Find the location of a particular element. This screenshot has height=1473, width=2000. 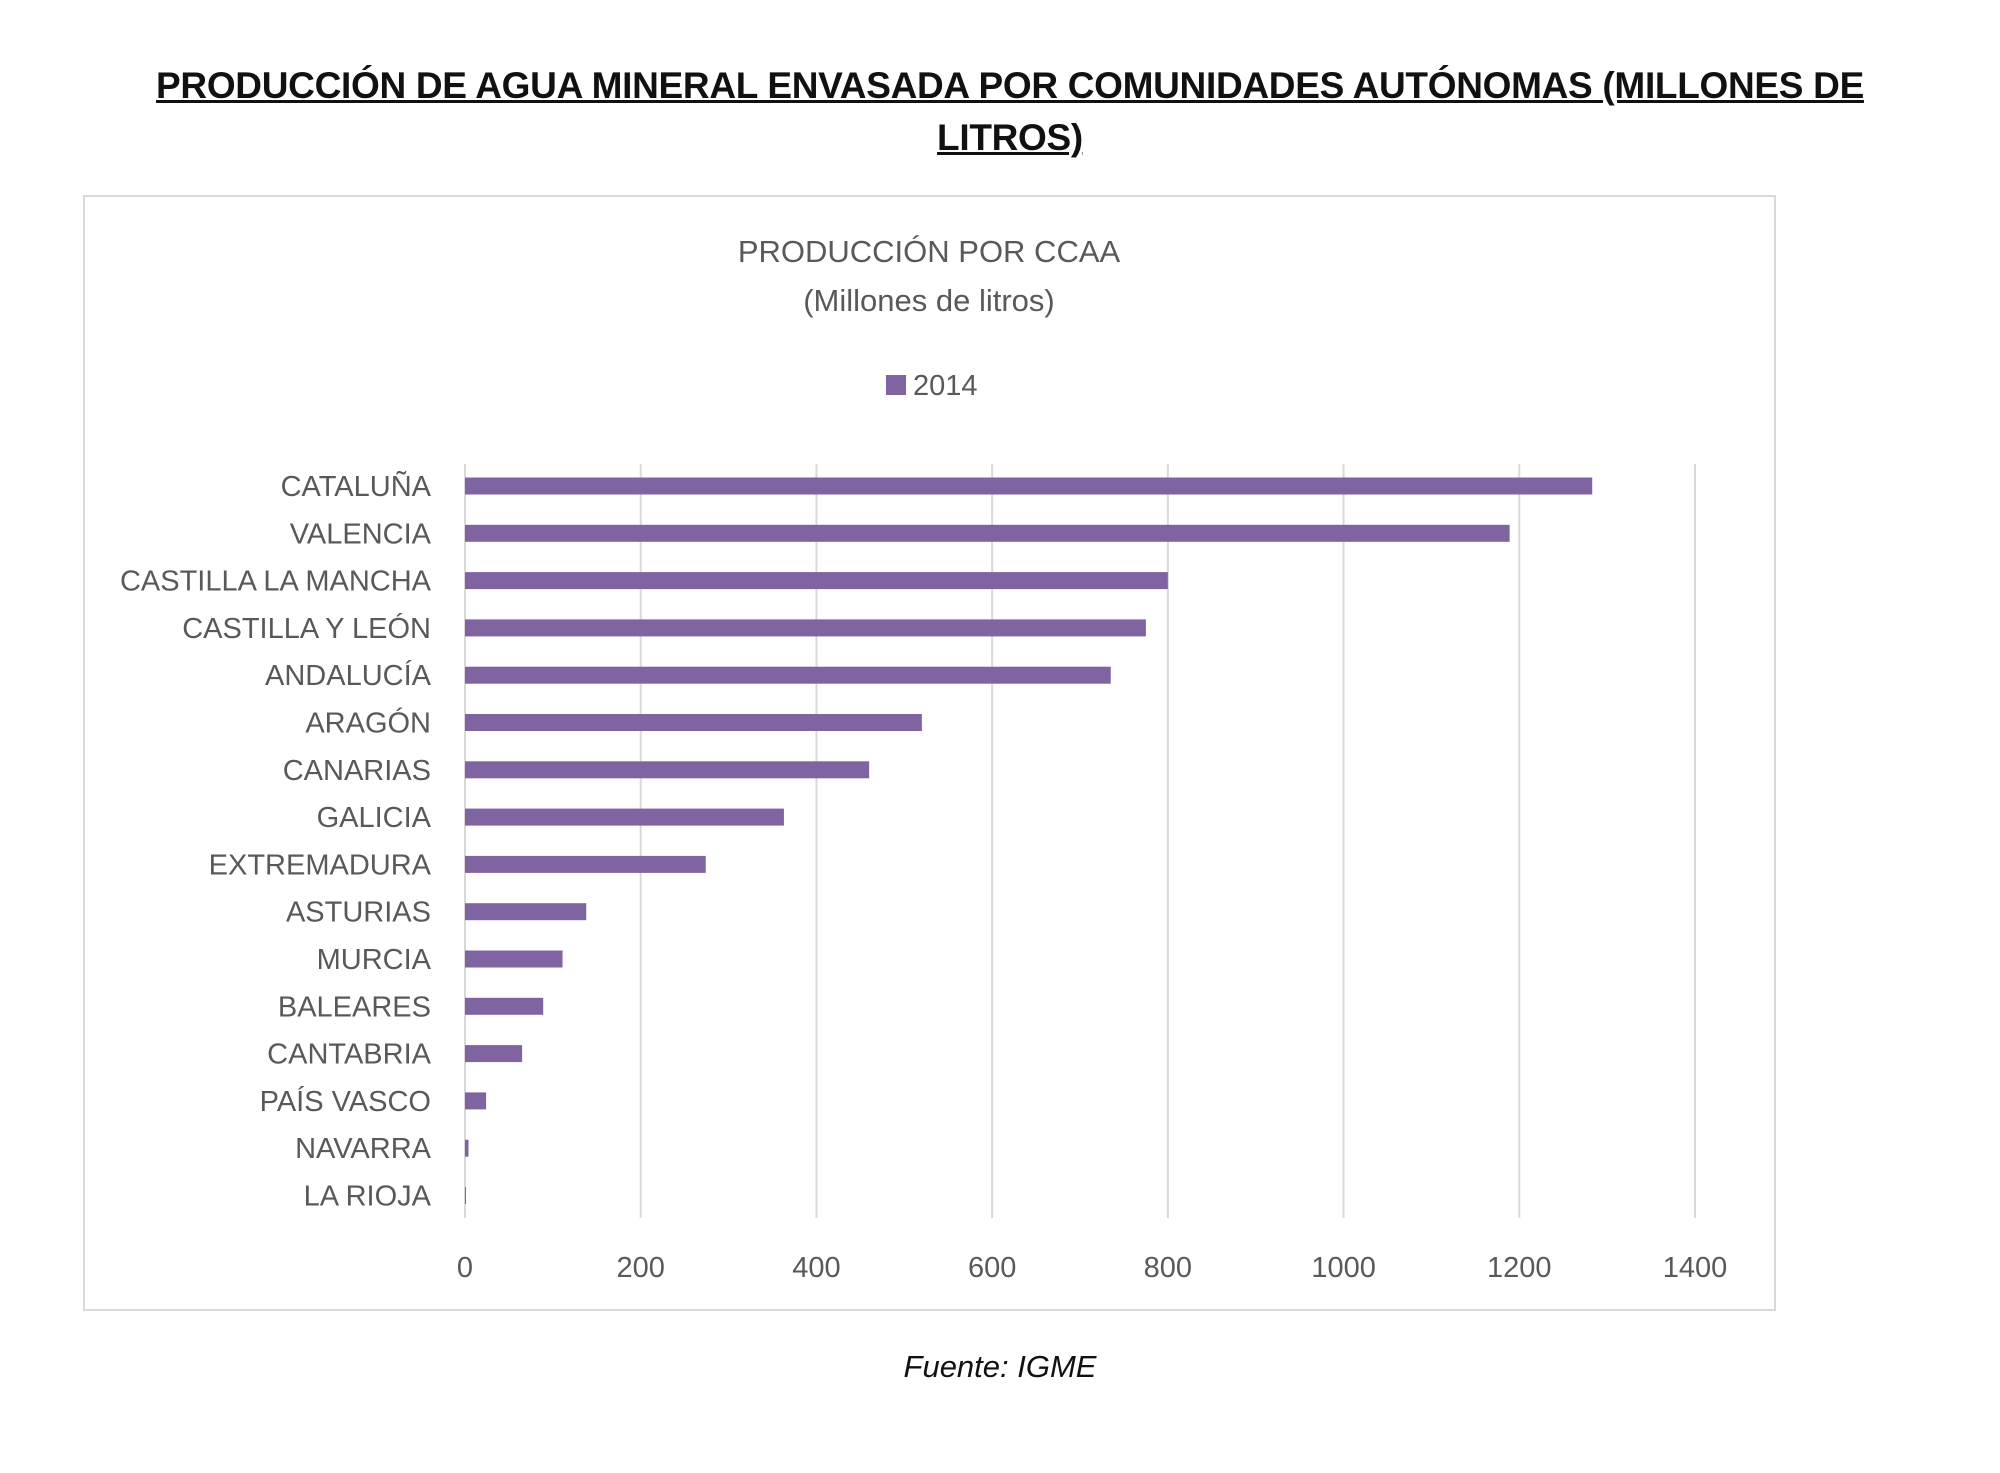

x-tick-label: 400 is located at coordinates (816, 1268).